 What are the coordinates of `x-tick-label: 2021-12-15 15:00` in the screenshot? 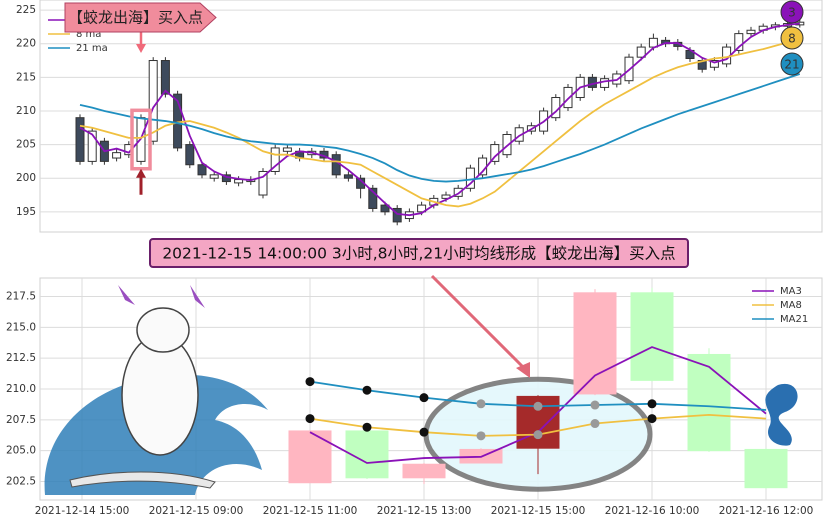 It's located at (538, 511).